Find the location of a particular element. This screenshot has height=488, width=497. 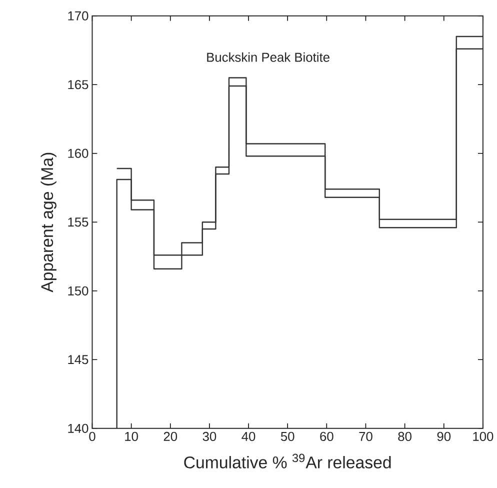

x-tick-label: 10 is located at coordinates (131, 437).